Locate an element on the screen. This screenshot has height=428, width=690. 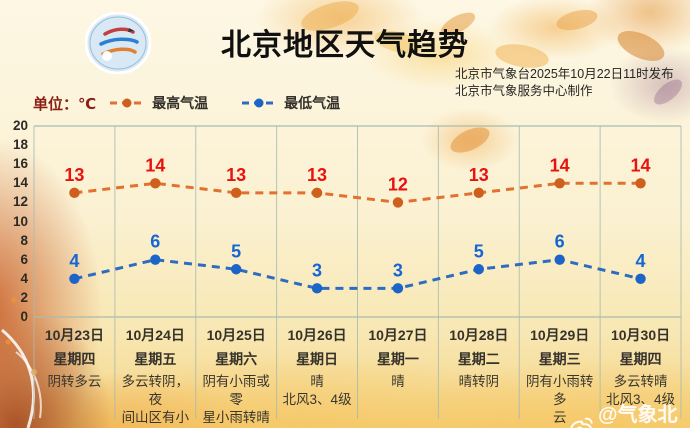
y-axis-tick: 16 is located at coordinates (20, 164).